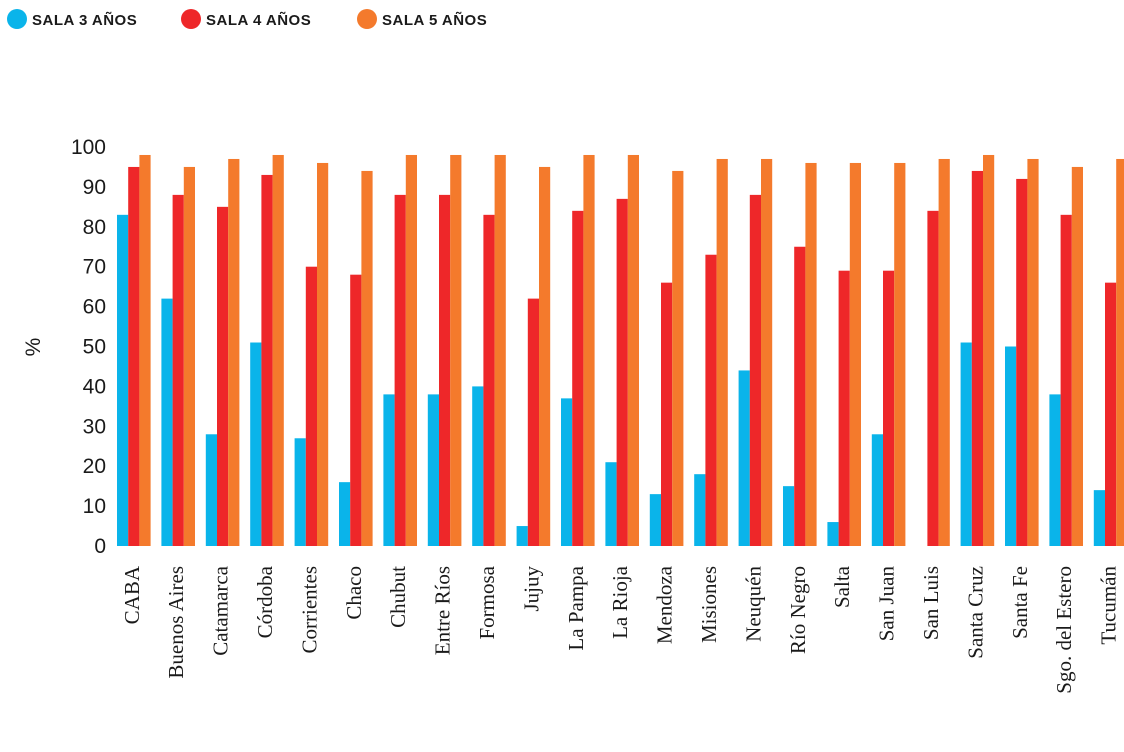 The height and width of the screenshot is (752, 1124). What do you see at coordinates (94, 466) in the screenshot?
I see `y-tick-label: 20` at bounding box center [94, 466].